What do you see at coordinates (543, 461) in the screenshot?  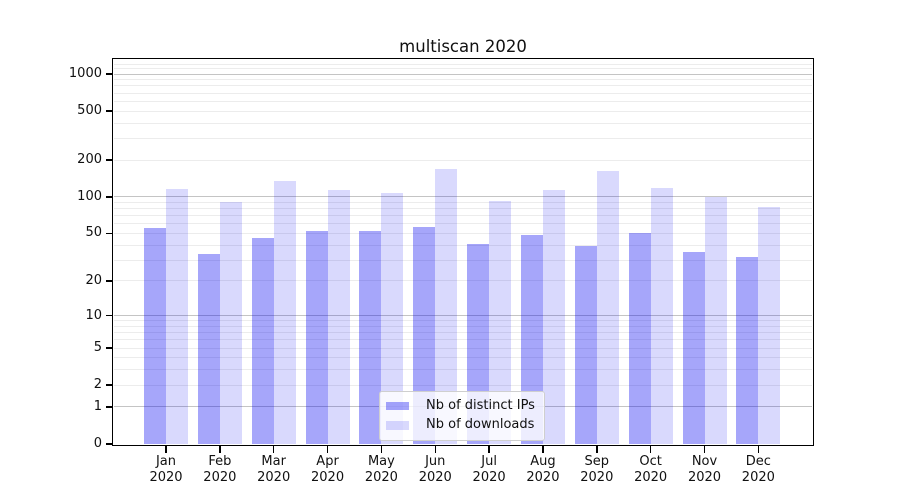 I see `x-tick-month: Aug` at bounding box center [543, 461].